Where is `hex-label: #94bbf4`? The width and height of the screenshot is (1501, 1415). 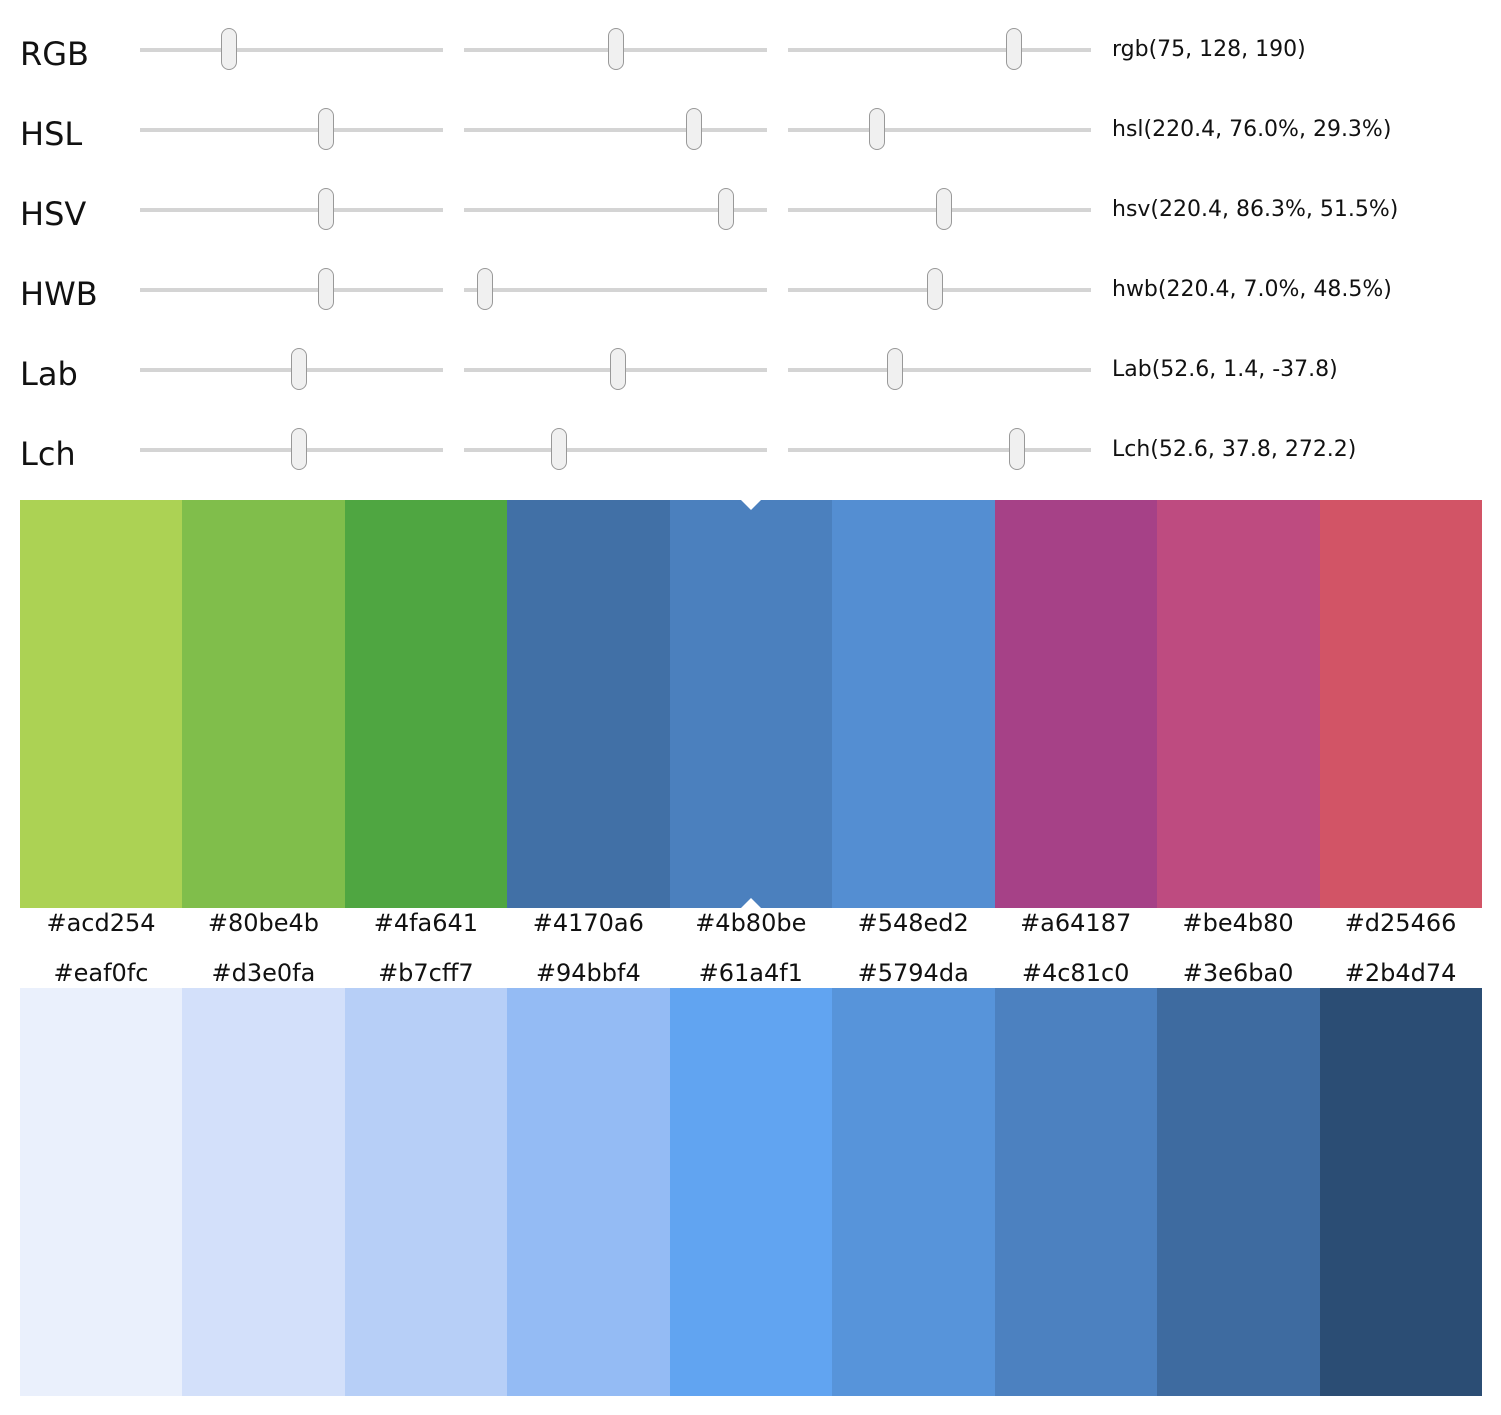 hex-label: #94bbf4 is located at coordinates (588, 973).